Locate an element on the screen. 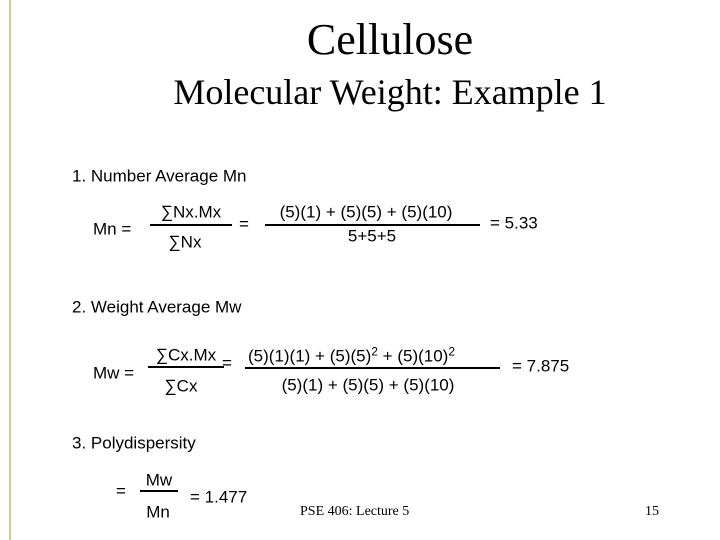 The image size is (720, 540). numerator: ∑Cx.Mx is located at coordinates (186, 355).